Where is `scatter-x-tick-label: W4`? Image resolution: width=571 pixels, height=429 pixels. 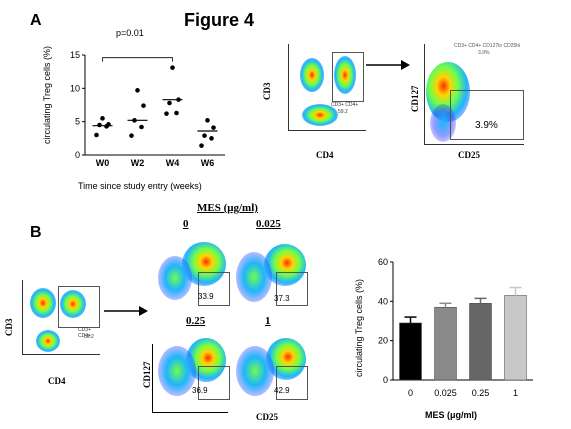 scatter-x-tick-label: W4 is located at coordinates (173, 163).